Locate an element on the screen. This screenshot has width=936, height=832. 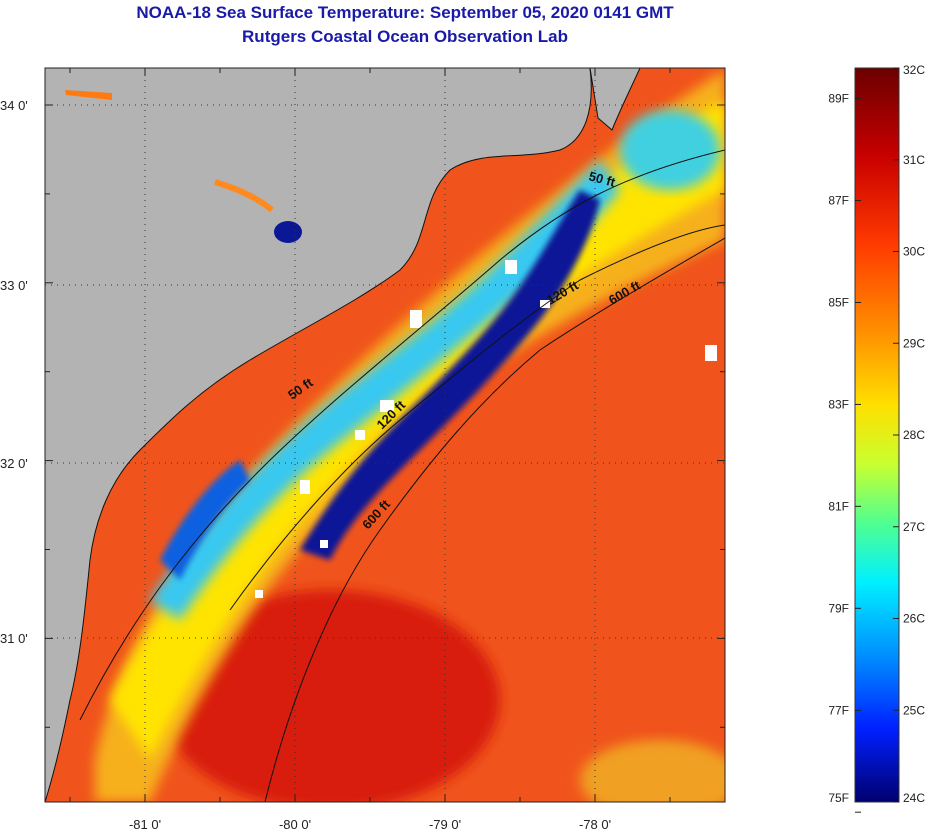
lat-label-32: 32 0' is located at coordinates (14, 463).